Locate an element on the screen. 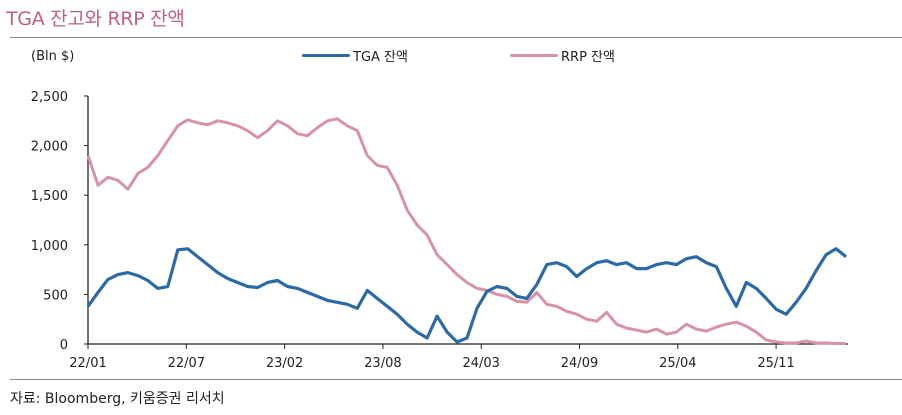 The width and height of the screenshot is (902, 415). y-tick-label: 1,500 is located at coordinates (49, 196).